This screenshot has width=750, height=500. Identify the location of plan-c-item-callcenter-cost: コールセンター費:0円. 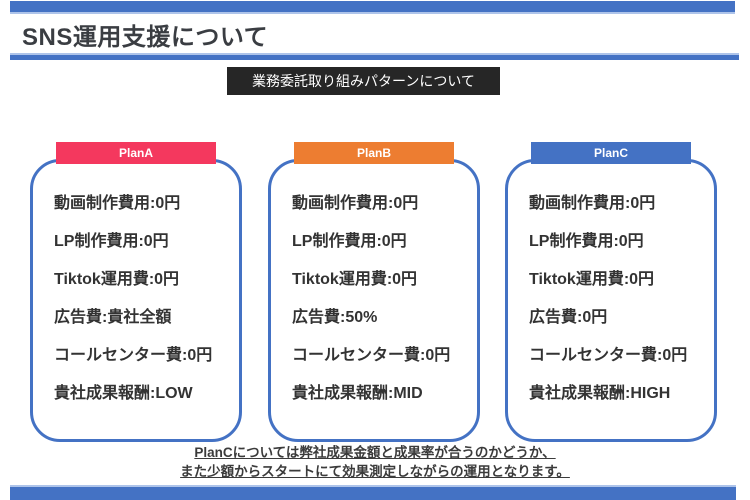
(608, 355).